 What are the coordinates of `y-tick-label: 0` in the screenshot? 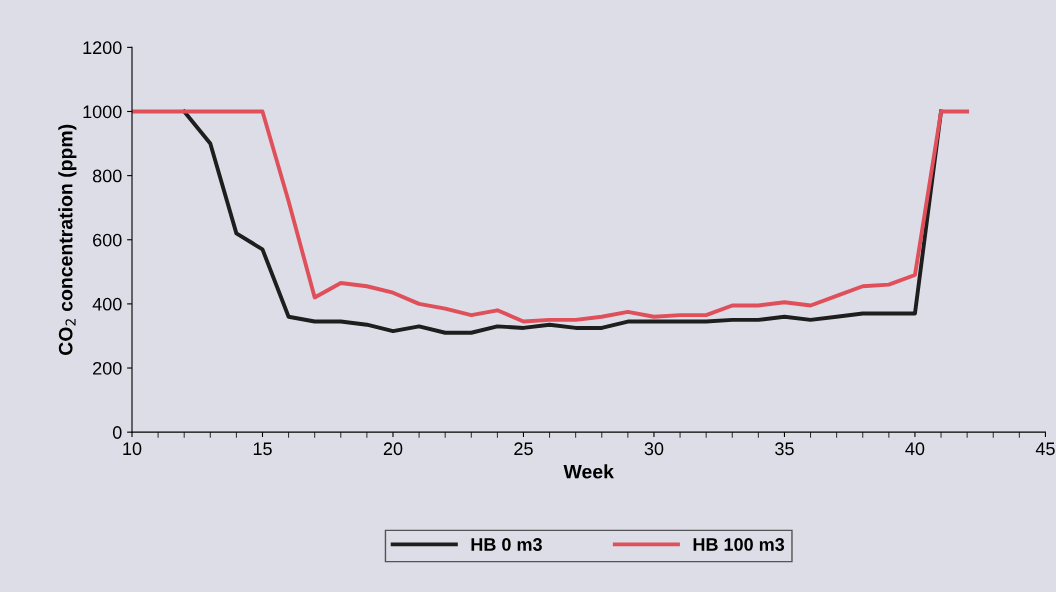 It's located at (117, 432).